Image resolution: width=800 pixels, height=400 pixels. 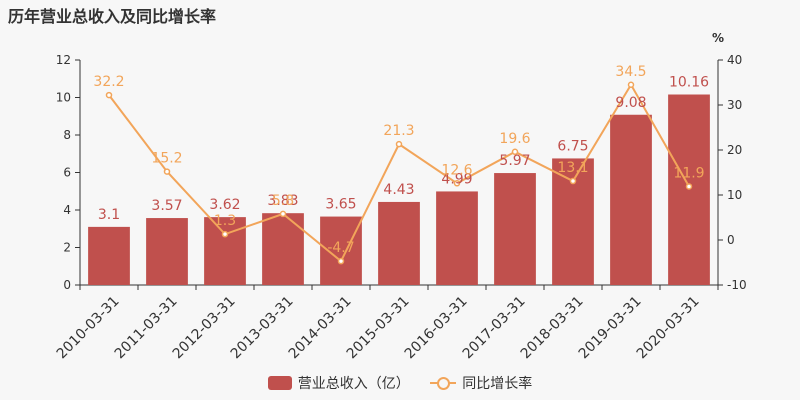 What do you see at coordinates (572, 168) in the screenshot?
I see `growth-value-label: 13.1` at bounding box center [572, 168].